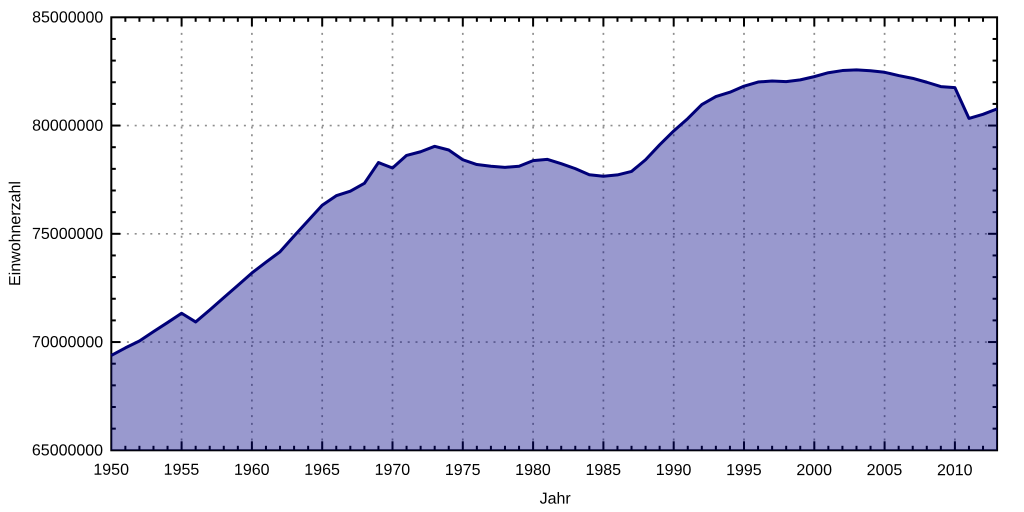 The width and height of the screenshot is (1024, 512). What do you see at coordinates (674, 470) in the screenshot?
I see `svg-text: 1990` at bounding box center [674, 470].